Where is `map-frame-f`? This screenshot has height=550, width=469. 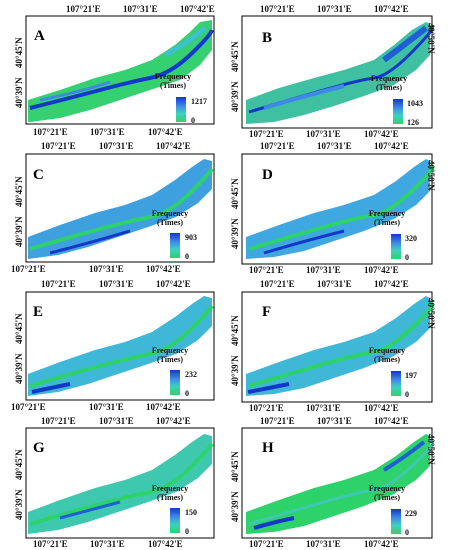 map-frame-f is located at coordinates (338, 347).